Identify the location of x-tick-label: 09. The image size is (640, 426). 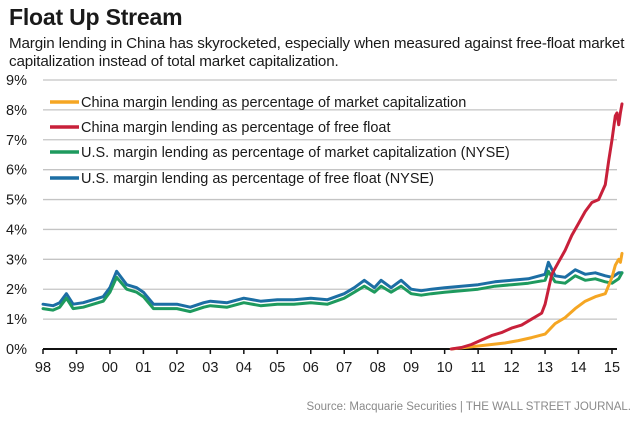
(411, 368).